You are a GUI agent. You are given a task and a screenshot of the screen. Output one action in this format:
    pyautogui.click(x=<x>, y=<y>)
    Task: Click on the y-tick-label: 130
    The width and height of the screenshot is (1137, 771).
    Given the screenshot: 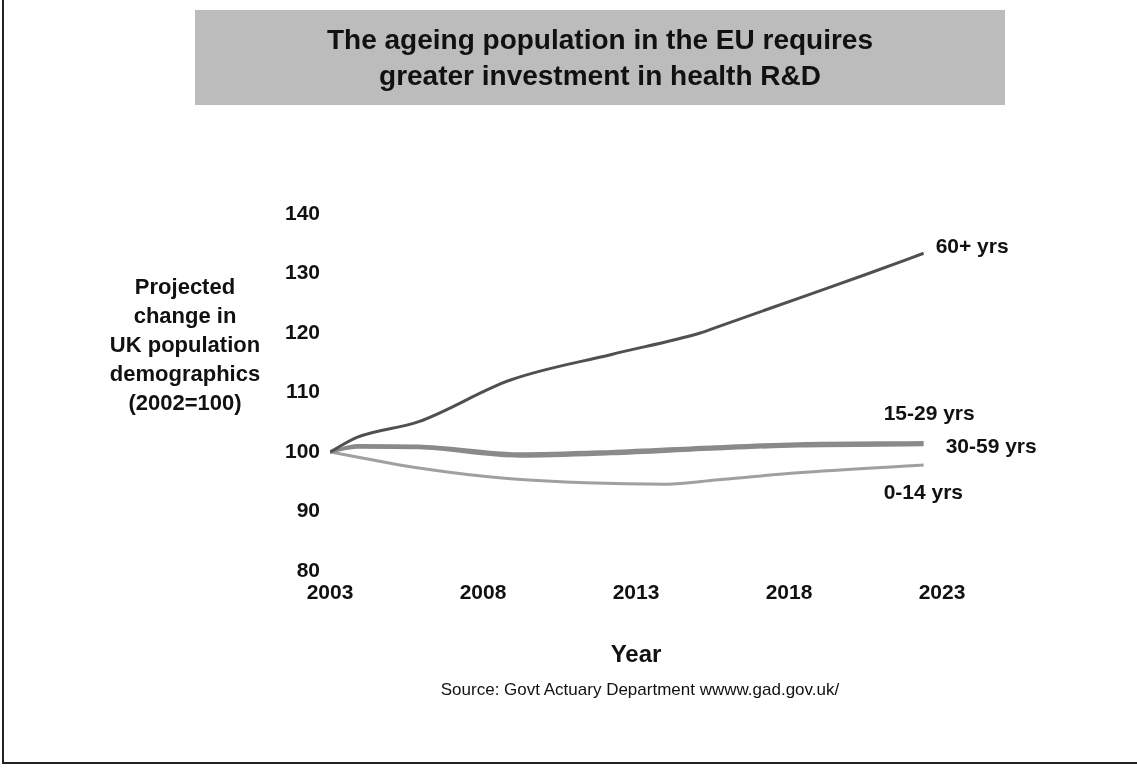 What is the action you would take?
    pyautogui.click(x=302, y=272)
    